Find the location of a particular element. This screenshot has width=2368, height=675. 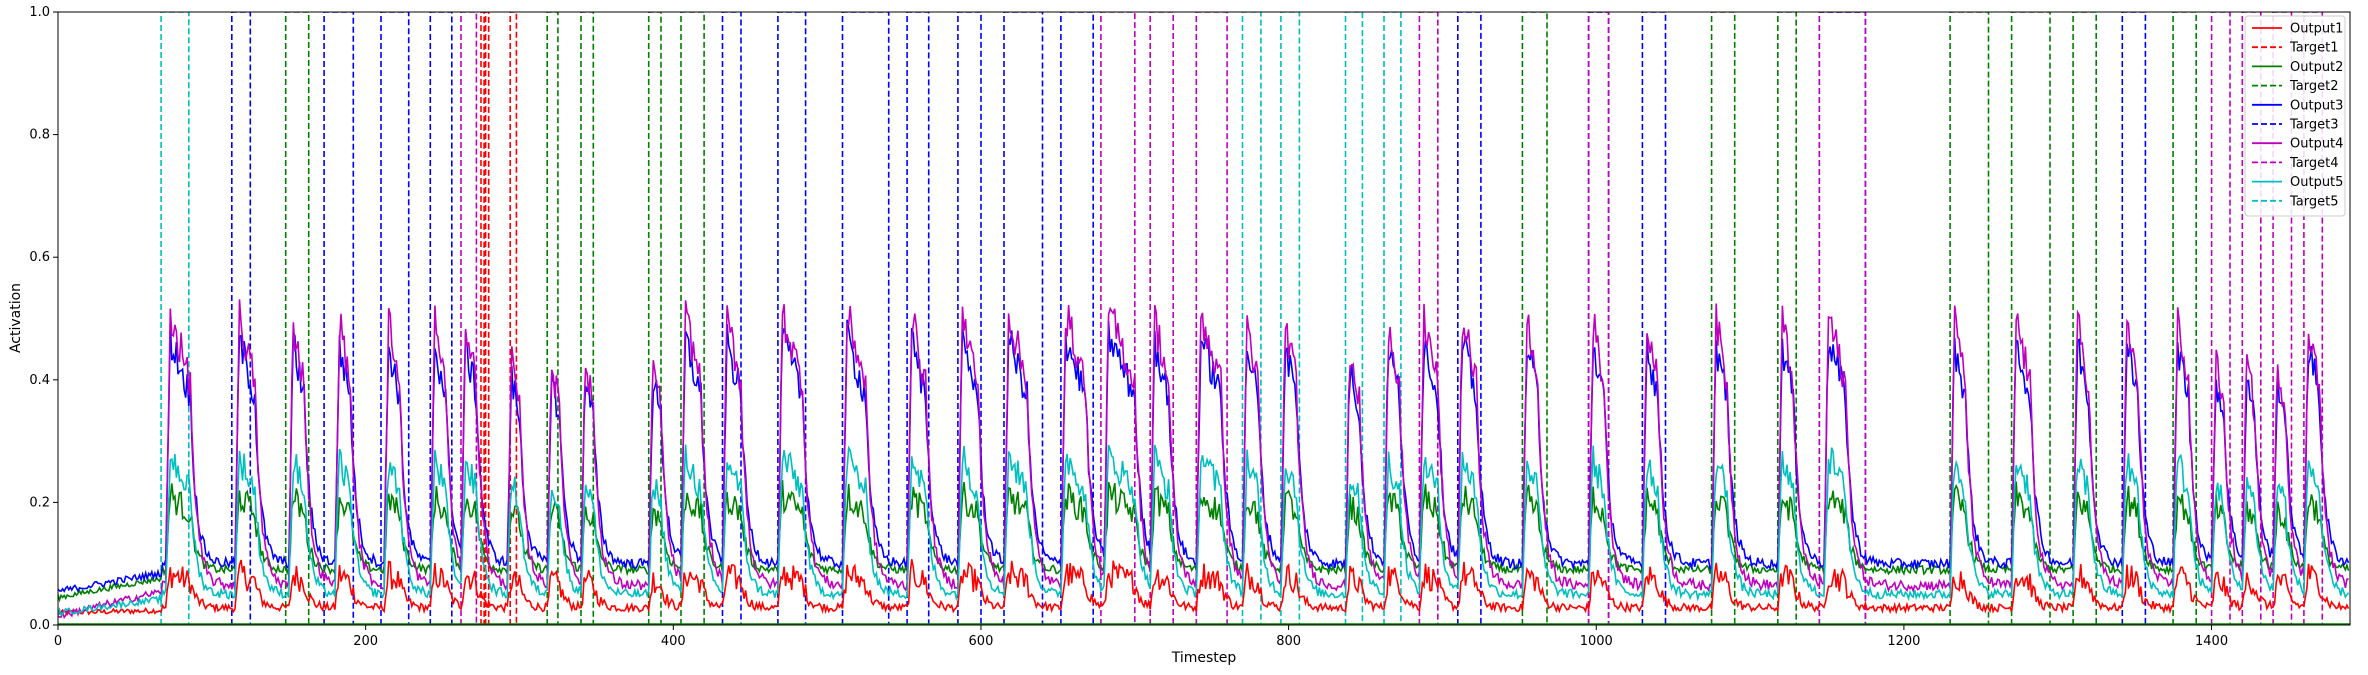

y-tick-label: 0.6 is located at coordinates (39, 257).